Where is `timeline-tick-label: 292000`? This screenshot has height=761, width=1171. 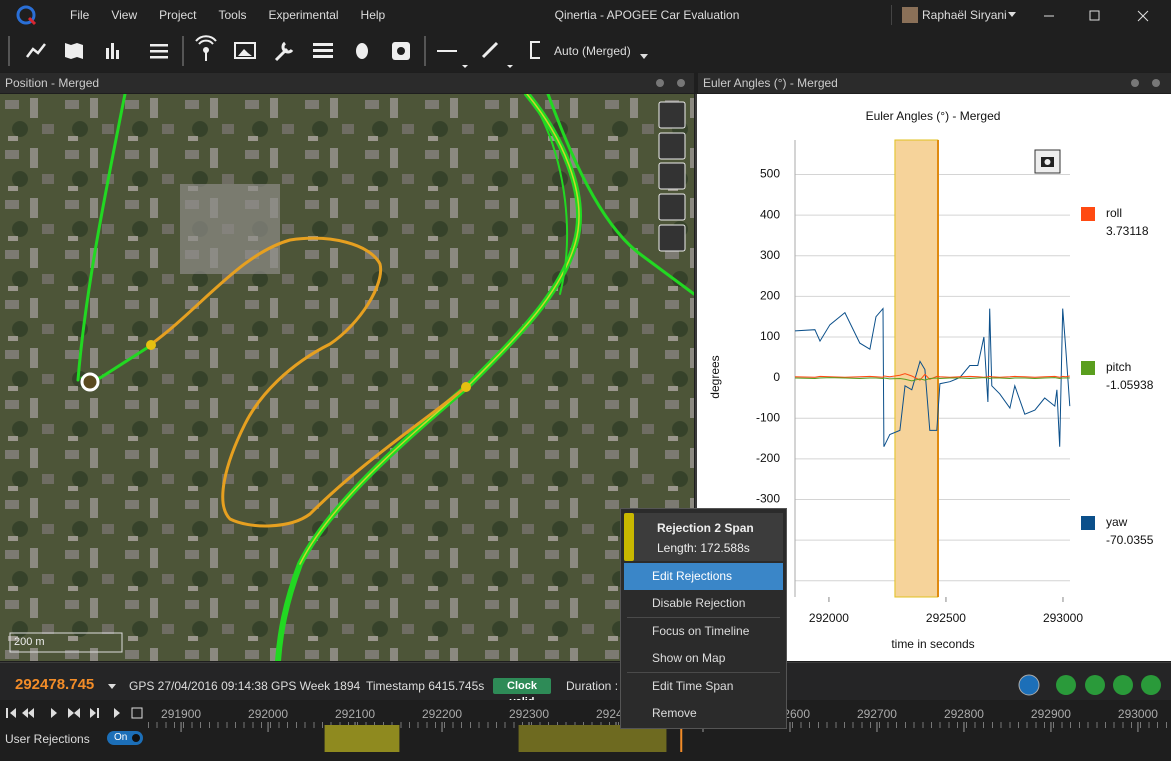 timeline-tick-label: 292000 is located at coordinates (268, 714).